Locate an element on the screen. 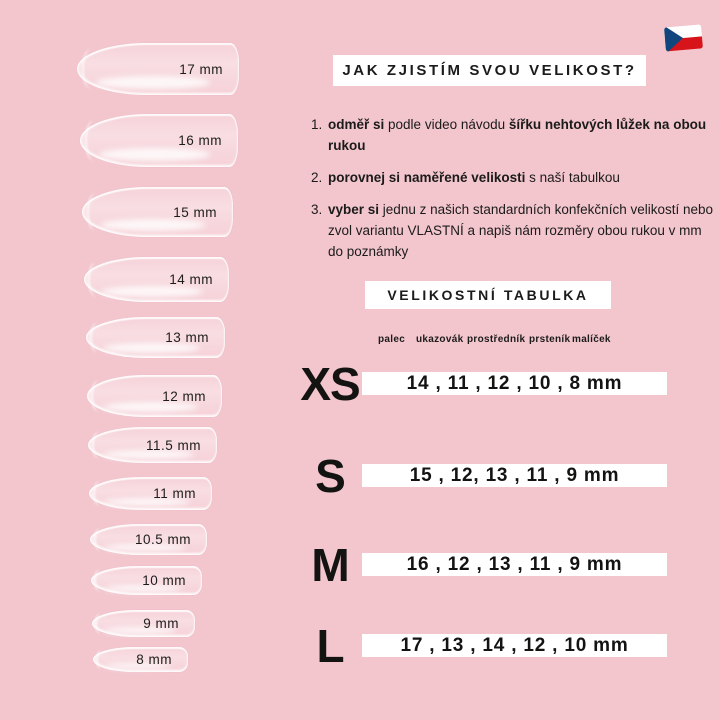  size-table-title-box: VELIKOSTNÍ TABULKA is located at coordinates (488, 295).